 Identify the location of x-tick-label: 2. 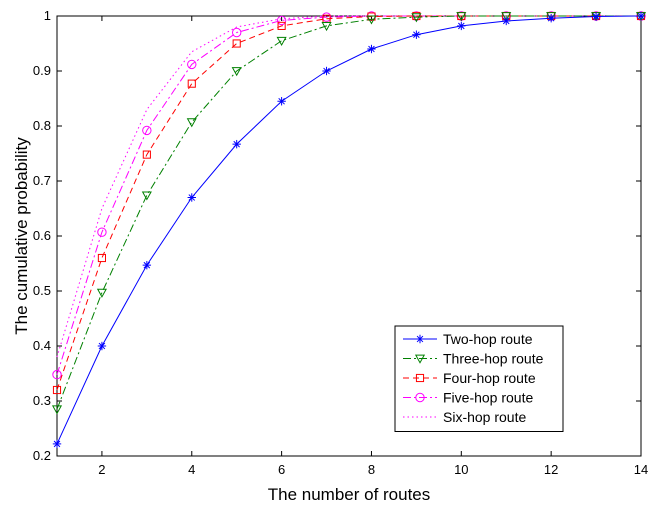
(101, 469).